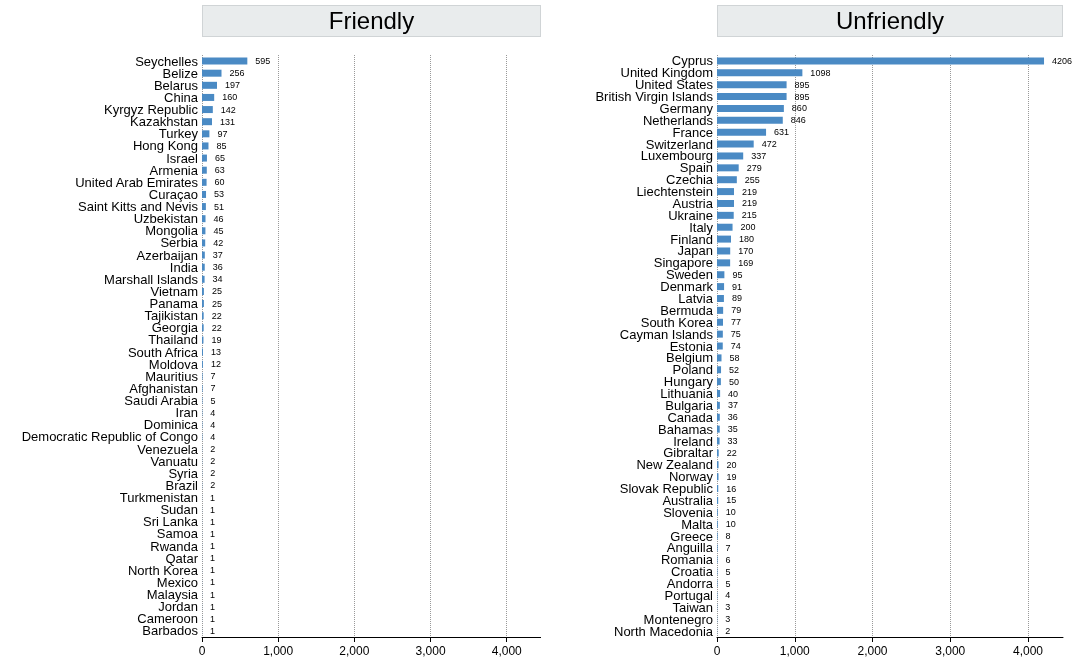 The width and height of the screenshot is (1081, 668). Describe the element at coordinates (732, 417) in the screenshot. I see `data-label: 36` at that location.